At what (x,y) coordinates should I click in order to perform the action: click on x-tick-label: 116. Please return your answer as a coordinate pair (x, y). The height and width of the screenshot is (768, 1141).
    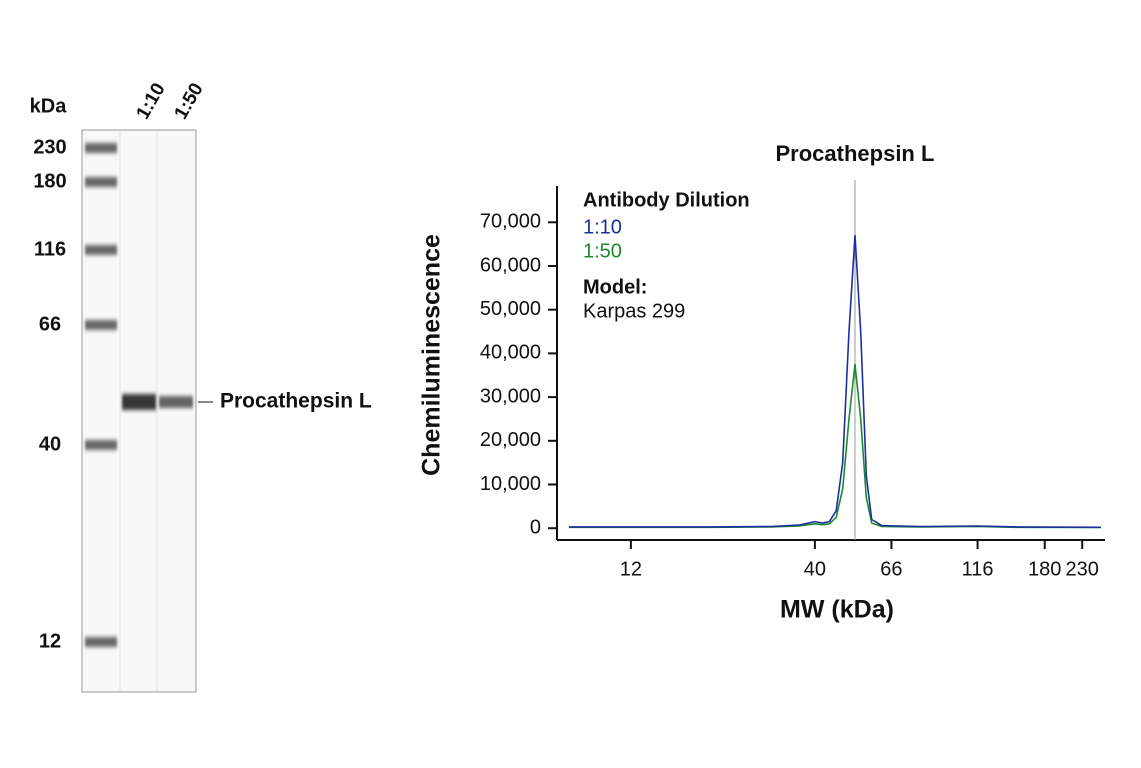
    Looking at the image, I should click on (978, 569).